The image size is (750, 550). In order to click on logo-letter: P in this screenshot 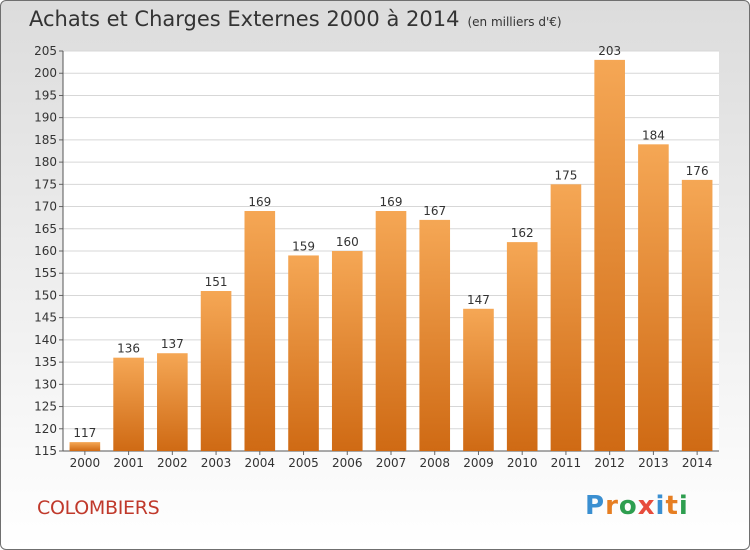, I will do `click(595, 506)`.